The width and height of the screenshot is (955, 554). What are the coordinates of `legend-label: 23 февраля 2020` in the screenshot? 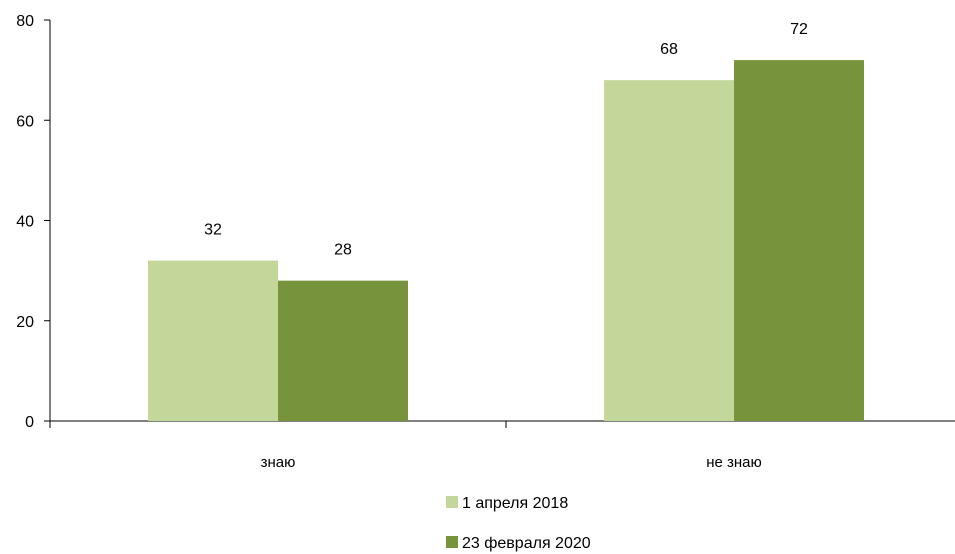 It's located at (526, 543).